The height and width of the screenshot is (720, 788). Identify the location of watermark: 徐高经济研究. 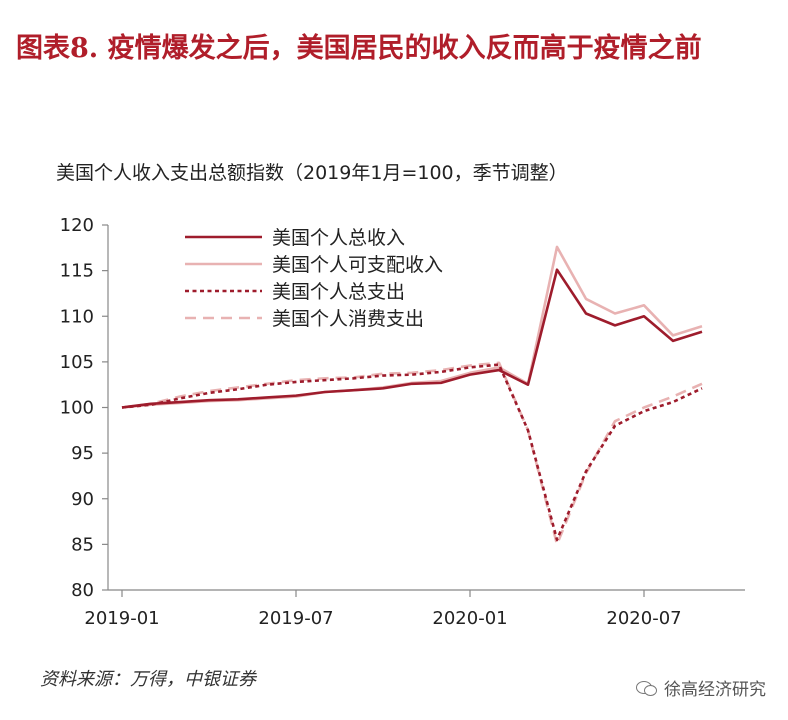
(701, 687).